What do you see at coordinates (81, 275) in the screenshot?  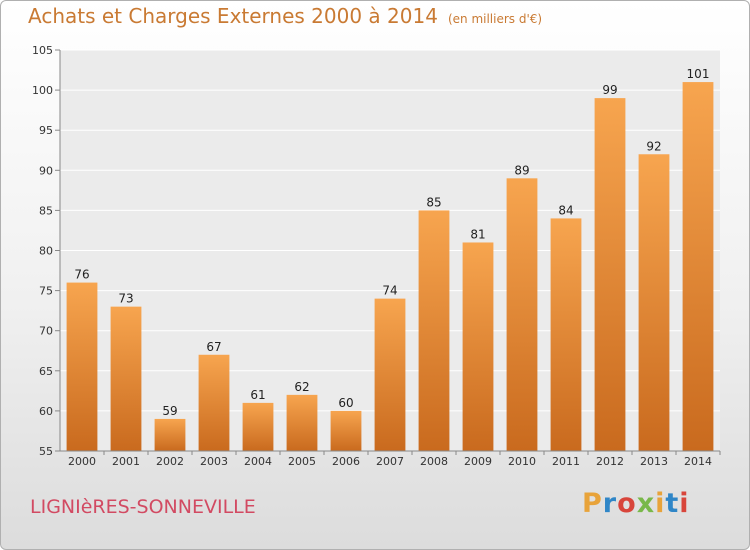 I see `data-label: 76` at bounding box center [81, 275].